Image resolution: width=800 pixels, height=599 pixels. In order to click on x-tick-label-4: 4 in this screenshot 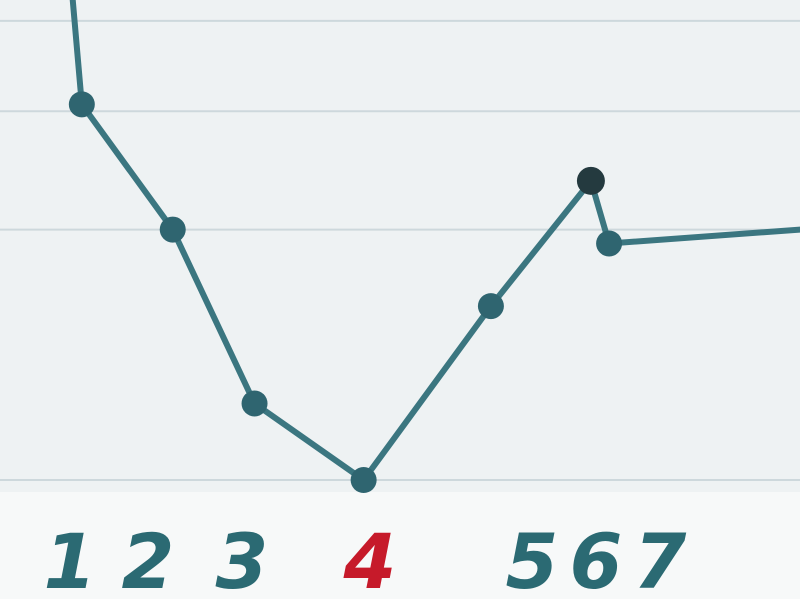, I will do `click(370, 558)`.